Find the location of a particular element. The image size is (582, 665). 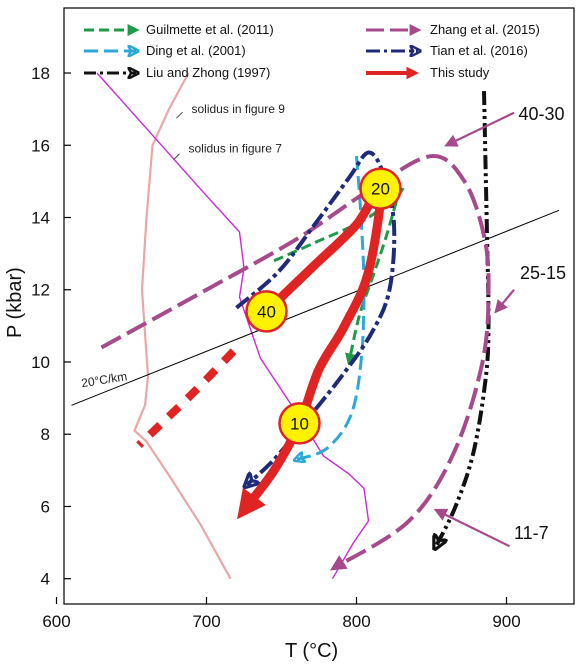

annotation-label: 20°C/km is located at coordinates (104, 379).